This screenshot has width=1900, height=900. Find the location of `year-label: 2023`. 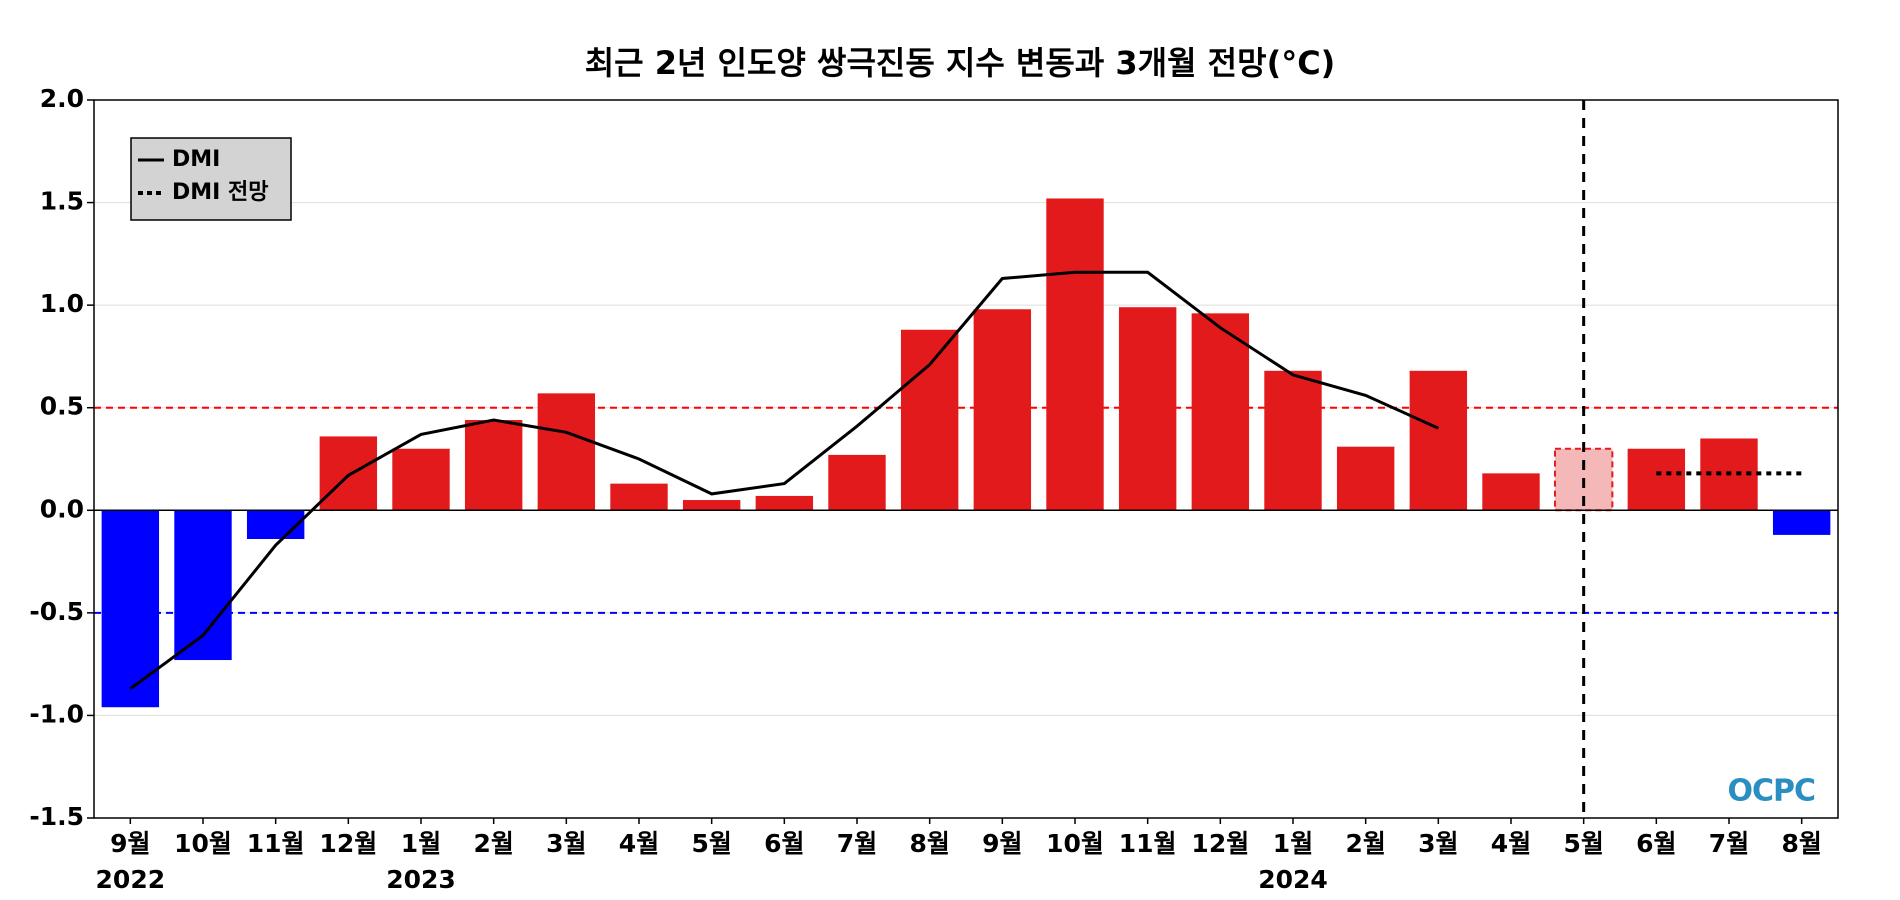

year-label: 2023 is located at coordinates (421, 879).